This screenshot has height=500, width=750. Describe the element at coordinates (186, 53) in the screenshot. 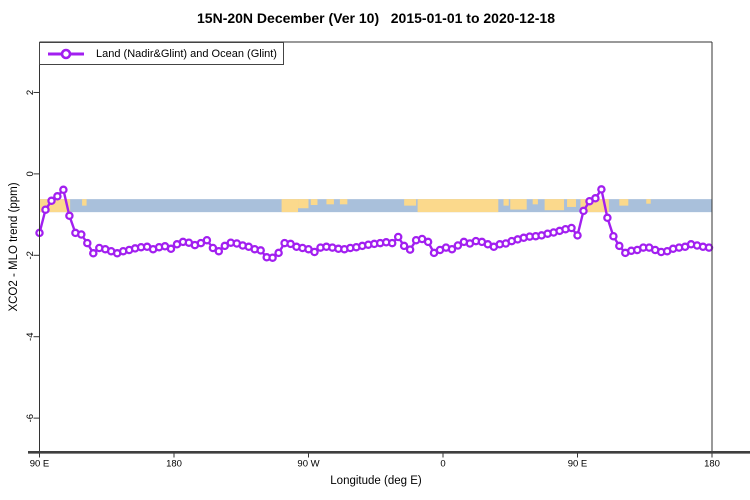

I see `legend-label: Land (Nadir&Glint) and Ocean (Glint)` at that location.